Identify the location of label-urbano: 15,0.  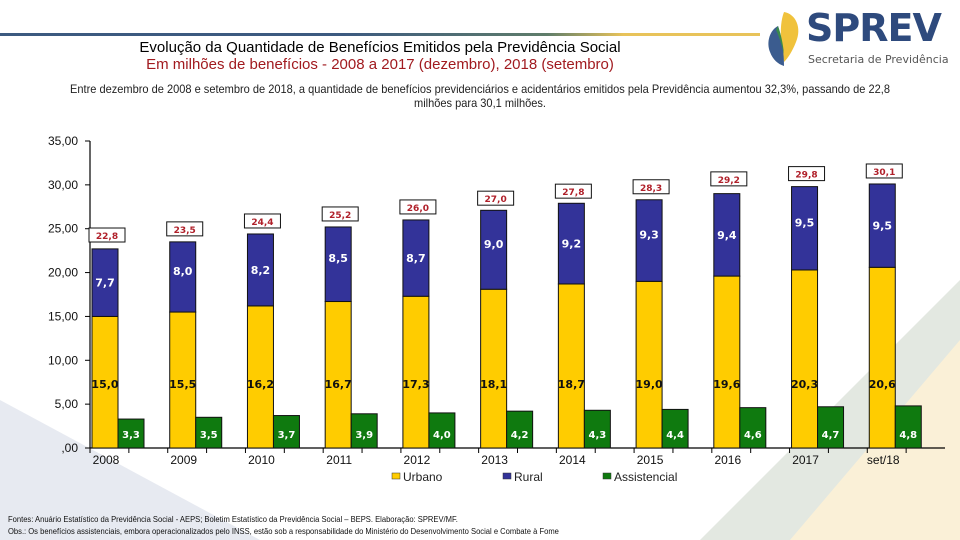
(104, 384).